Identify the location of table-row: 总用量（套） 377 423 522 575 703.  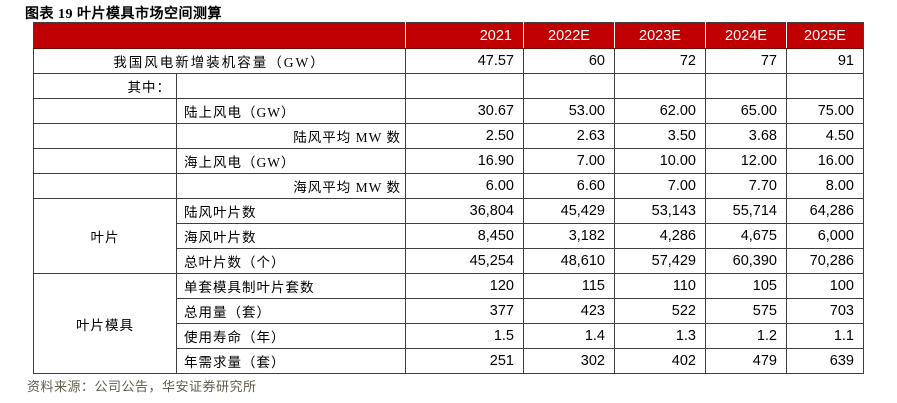
(449, 311).